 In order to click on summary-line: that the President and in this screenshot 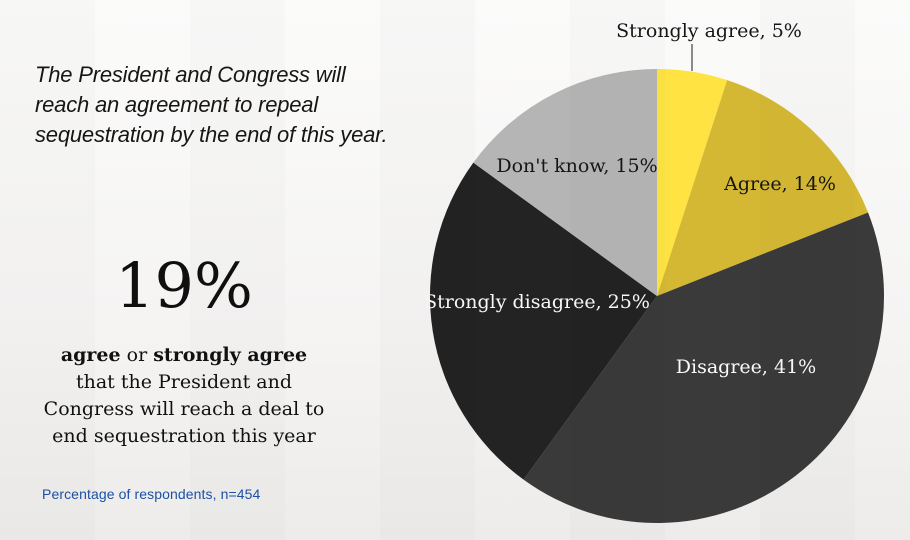, I will do `click(183, 382)`.